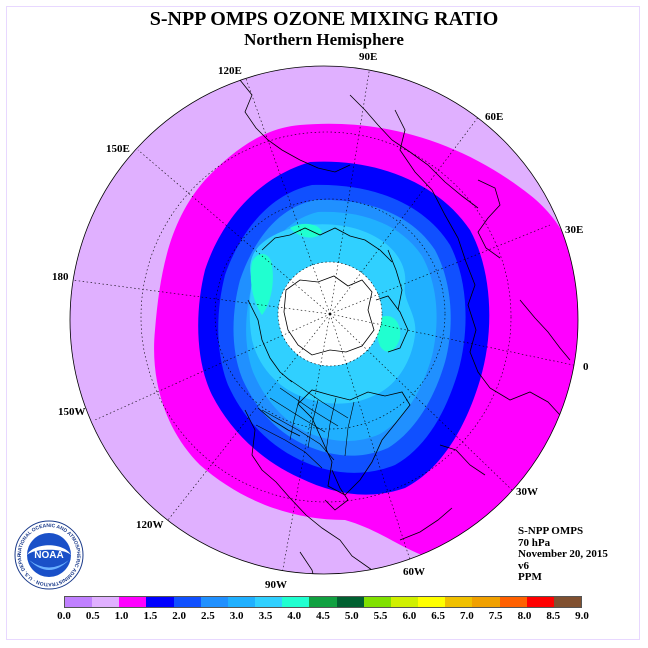  What do you see at coordinates (389, 334) in the screenshot?
I see `contour-band-4-5-east` at bounding box center [389, 334].